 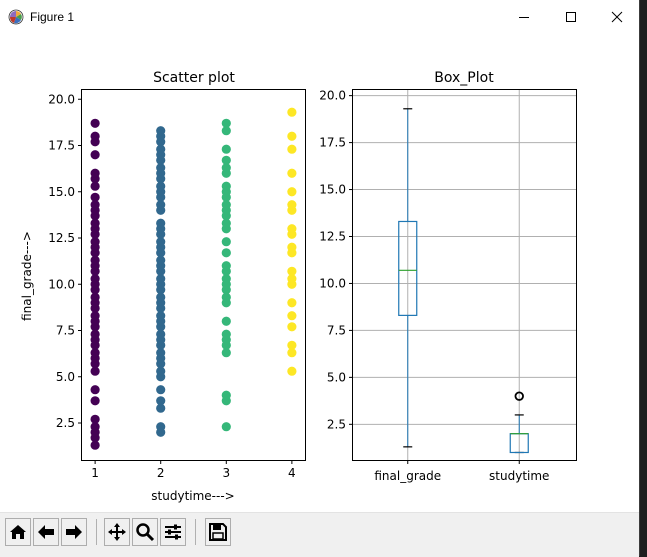 What do you see at coordinates (61, 192) in the screenshot?
I see `scatter-ytick-label: 15.0` at bounding box center [61, 192].